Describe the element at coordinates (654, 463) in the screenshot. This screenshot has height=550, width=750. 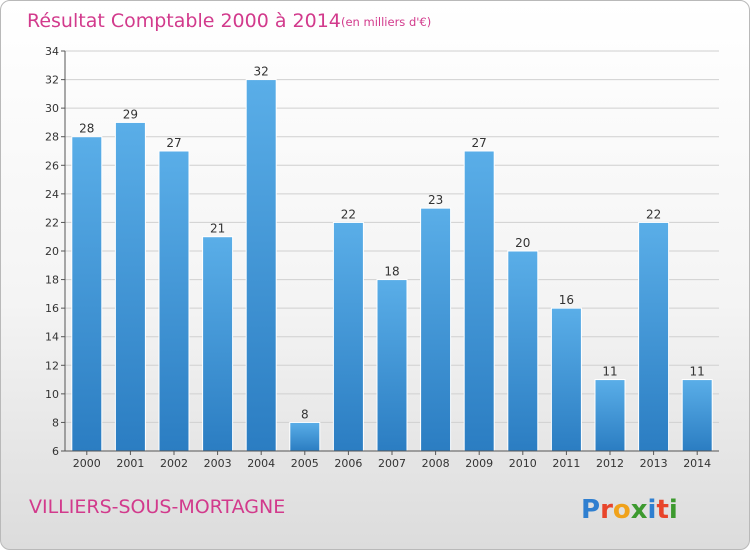
I see `x-tick-label-2013: 2013` at that location.